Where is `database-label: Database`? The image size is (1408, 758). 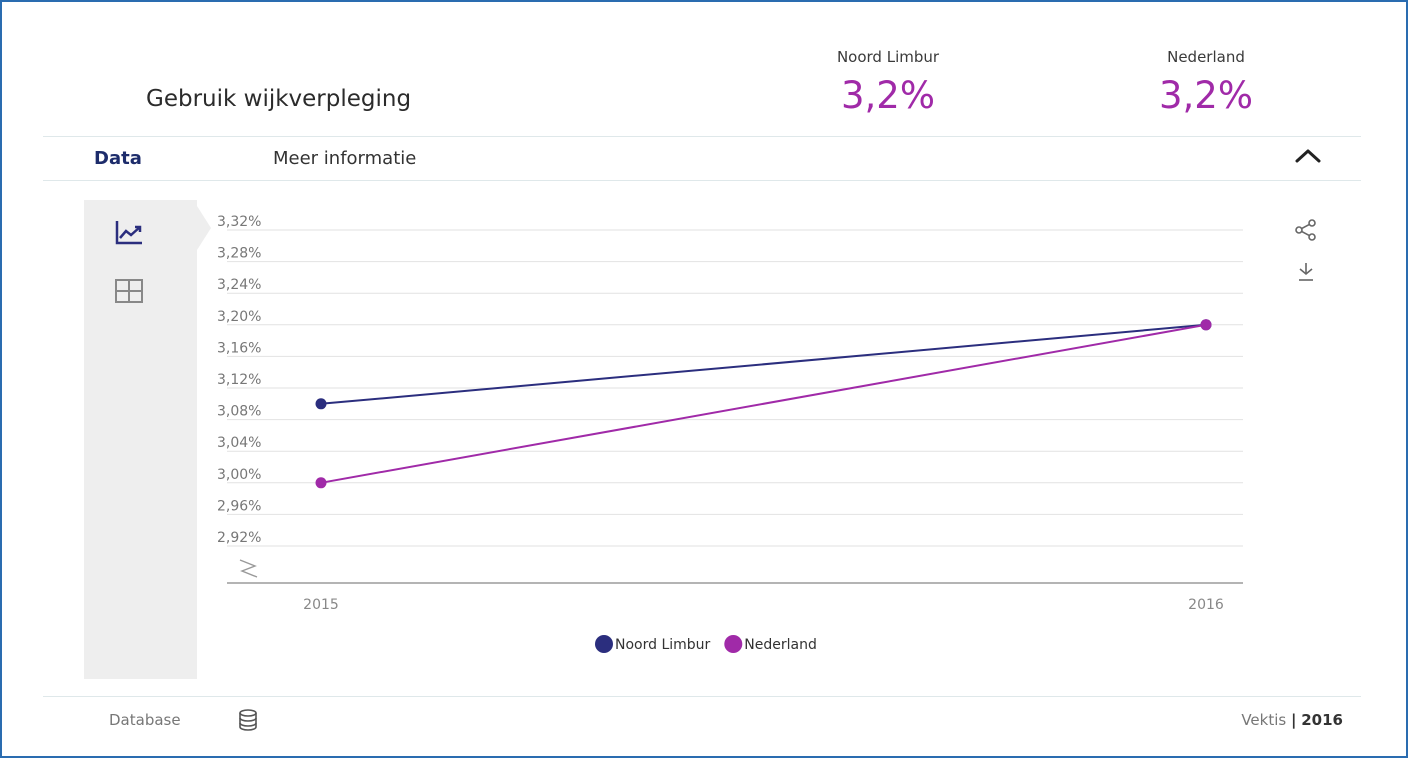
database-label: Database is located at coordinates (145, 720).